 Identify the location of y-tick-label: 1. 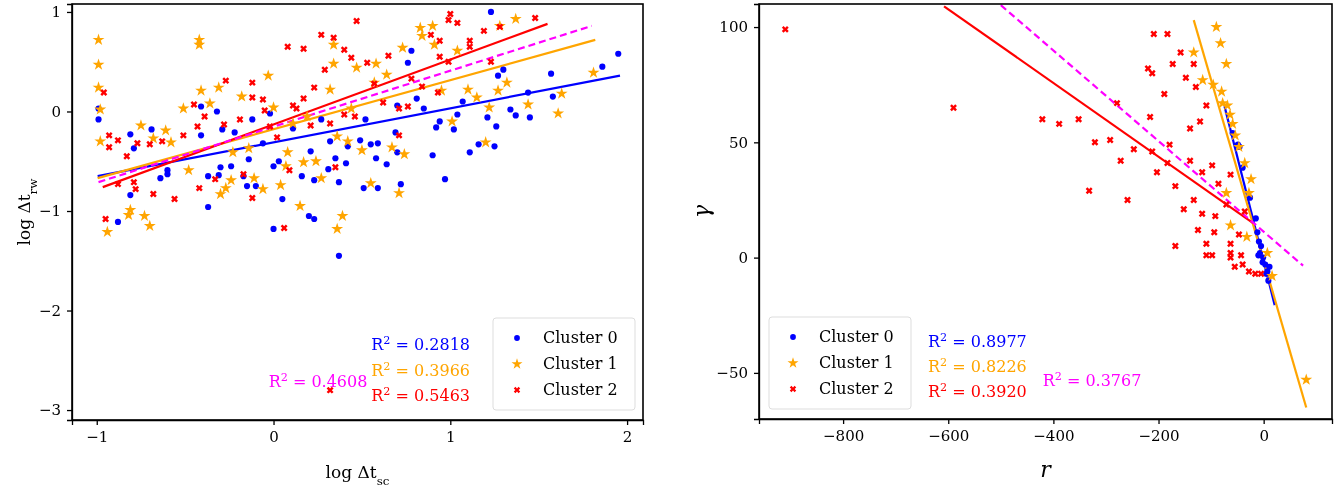
(56, 12).